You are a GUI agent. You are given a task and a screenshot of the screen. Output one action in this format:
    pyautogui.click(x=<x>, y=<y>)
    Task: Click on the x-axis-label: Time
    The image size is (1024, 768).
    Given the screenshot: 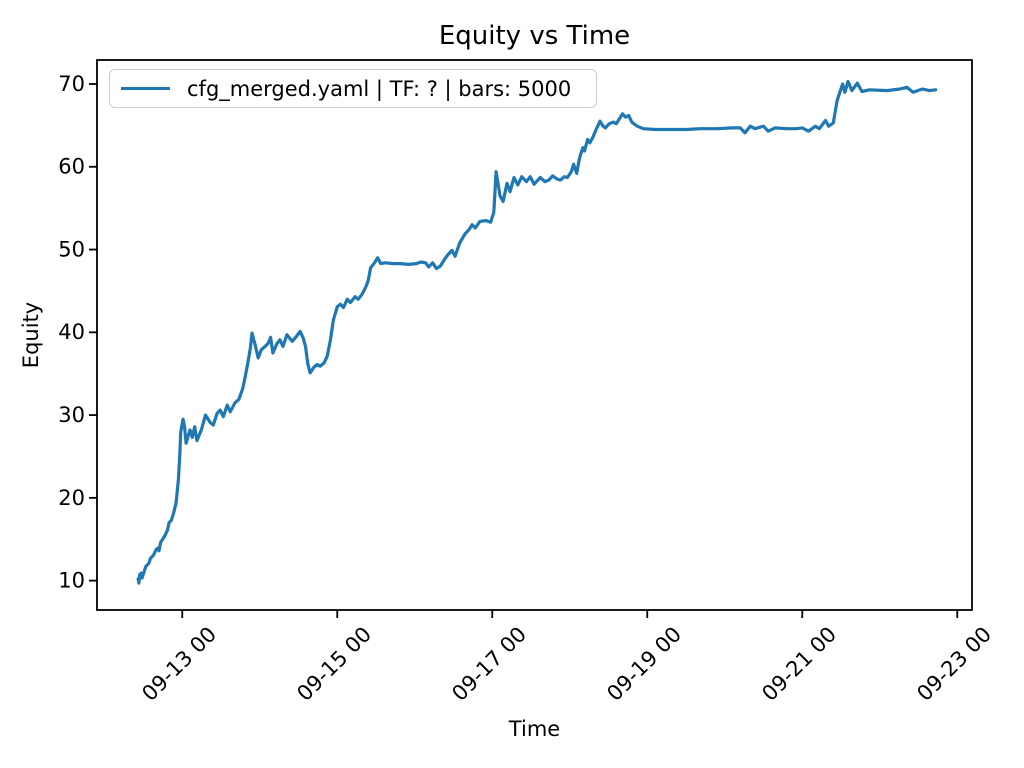 What is the action you would take?
    pyautogui.click(x=534, y=729)
    